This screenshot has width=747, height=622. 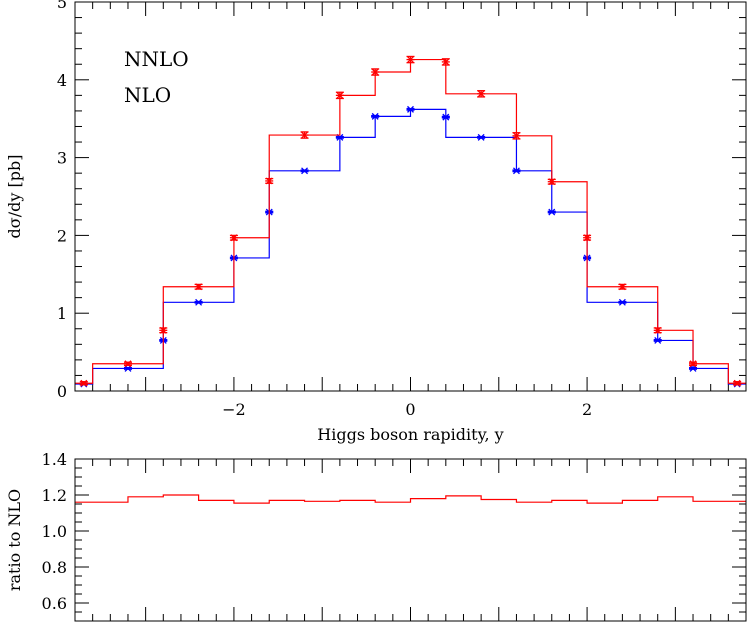 I want to click on x-axis-label: Higgs boson rapidity, y, so click(x=410, y=434).